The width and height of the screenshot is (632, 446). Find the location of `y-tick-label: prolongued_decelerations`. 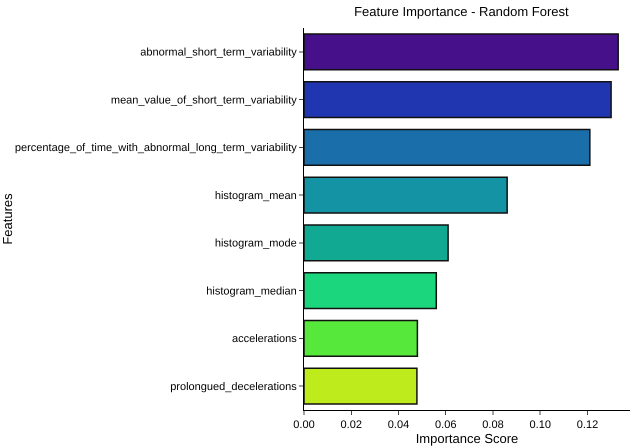

y-tick-label: prolongued_decelerations is located at coordinates (234, 386).